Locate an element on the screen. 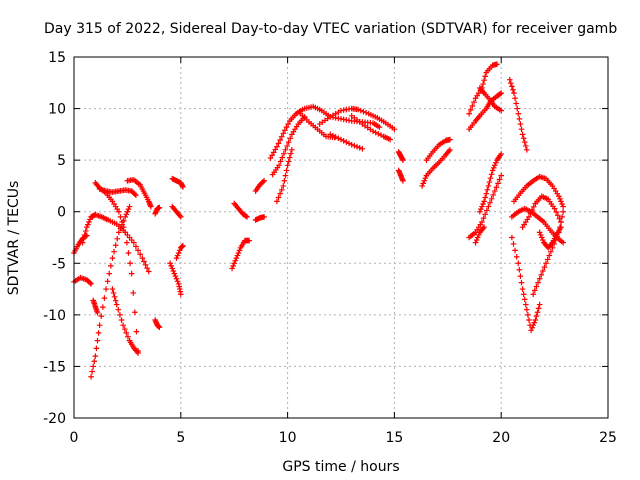  y-tick-label: -15 is located at coordinates (54, 367).